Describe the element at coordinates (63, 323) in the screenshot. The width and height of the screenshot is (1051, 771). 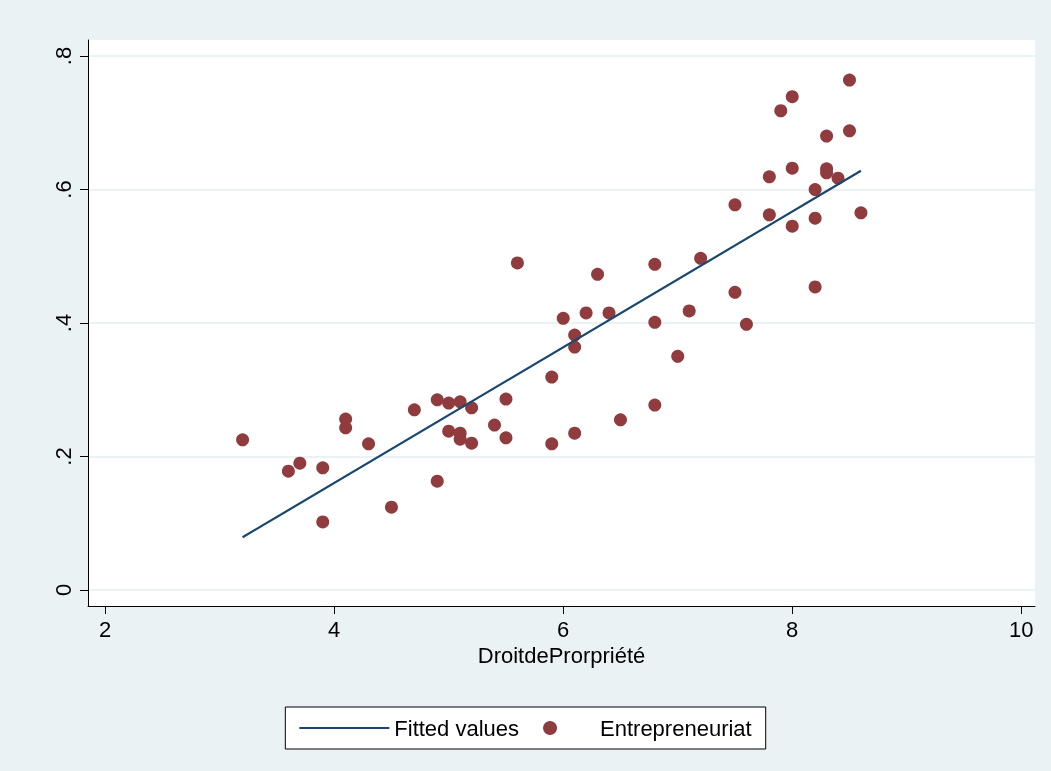
I see `y-tick-label: .4` at that location.